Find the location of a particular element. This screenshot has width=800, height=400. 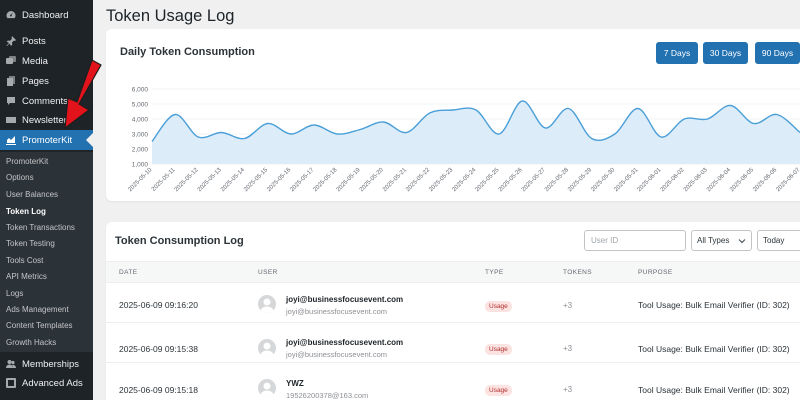

chart-icon is located at coordinates (11, 140).